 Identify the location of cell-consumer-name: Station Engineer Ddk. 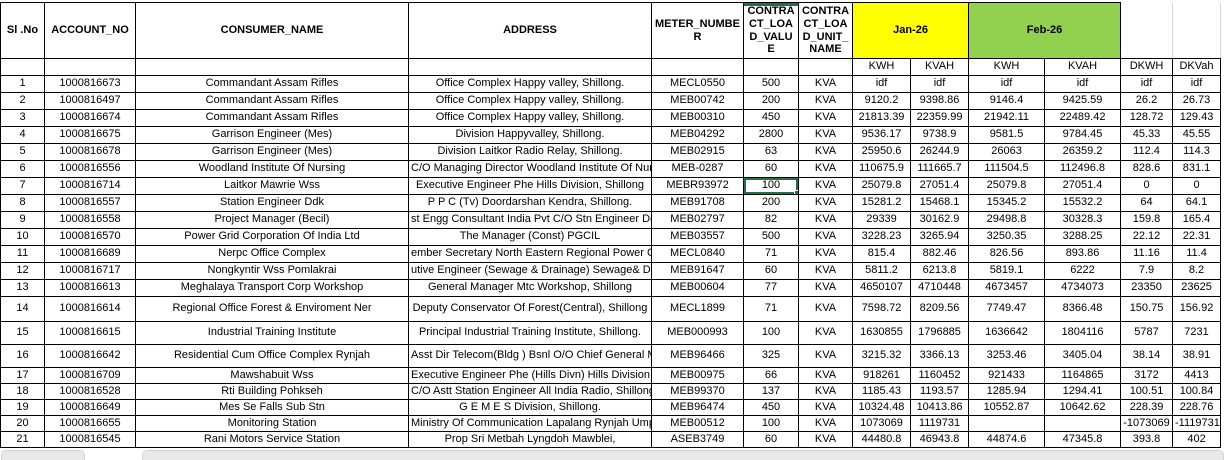
(272, 203).